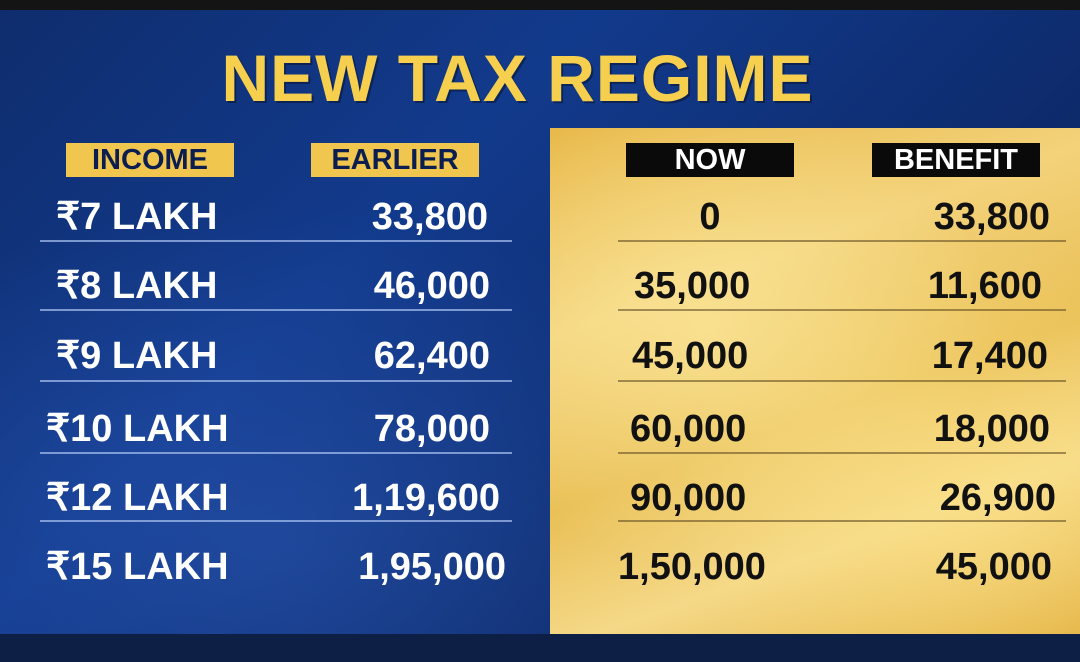  What do you see at coordinates (956, 160) in the screenshot?
I see `header-benefit: BENEFIT` at bounding box center [956, 160].